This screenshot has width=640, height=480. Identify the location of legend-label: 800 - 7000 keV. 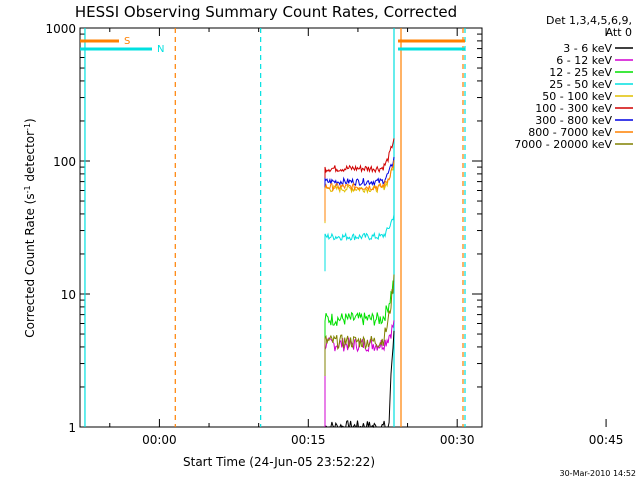
(570, 132).